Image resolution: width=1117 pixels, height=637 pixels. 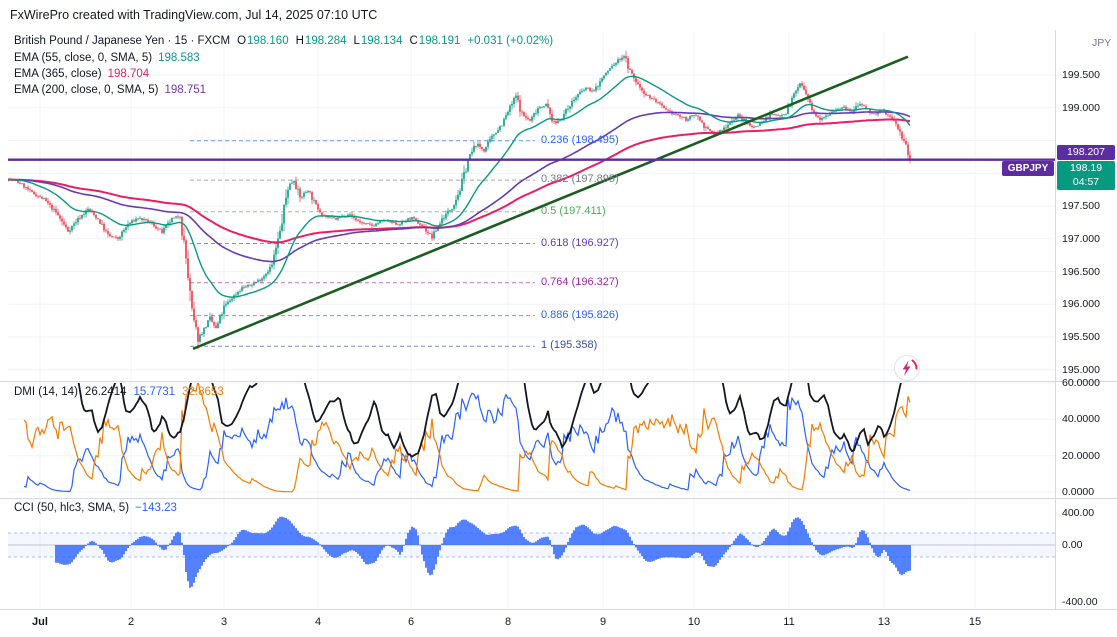 What do you see at coordinates (203, 392) in the screenshot?
I see `dmi-value: 32.8653` at bounding box center [203, 392].